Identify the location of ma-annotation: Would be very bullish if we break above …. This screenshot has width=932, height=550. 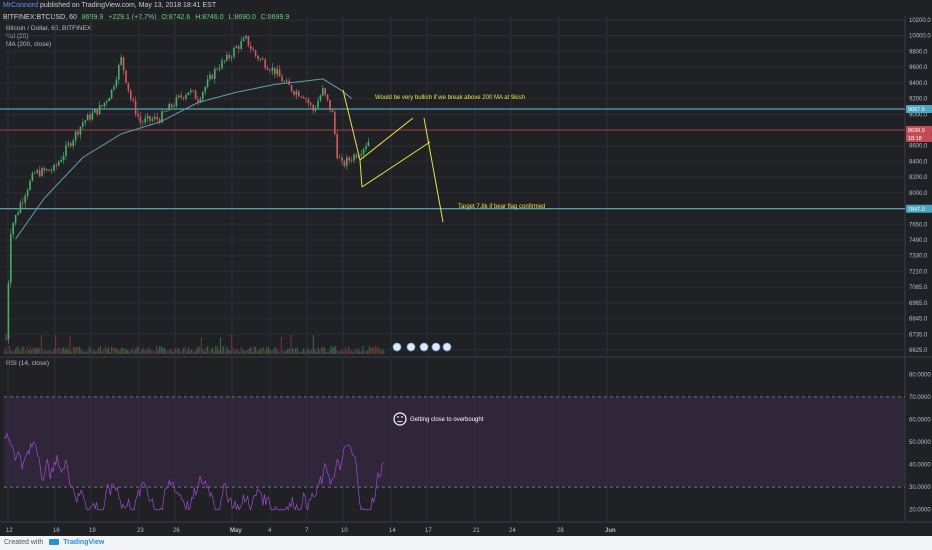
(450, 98).